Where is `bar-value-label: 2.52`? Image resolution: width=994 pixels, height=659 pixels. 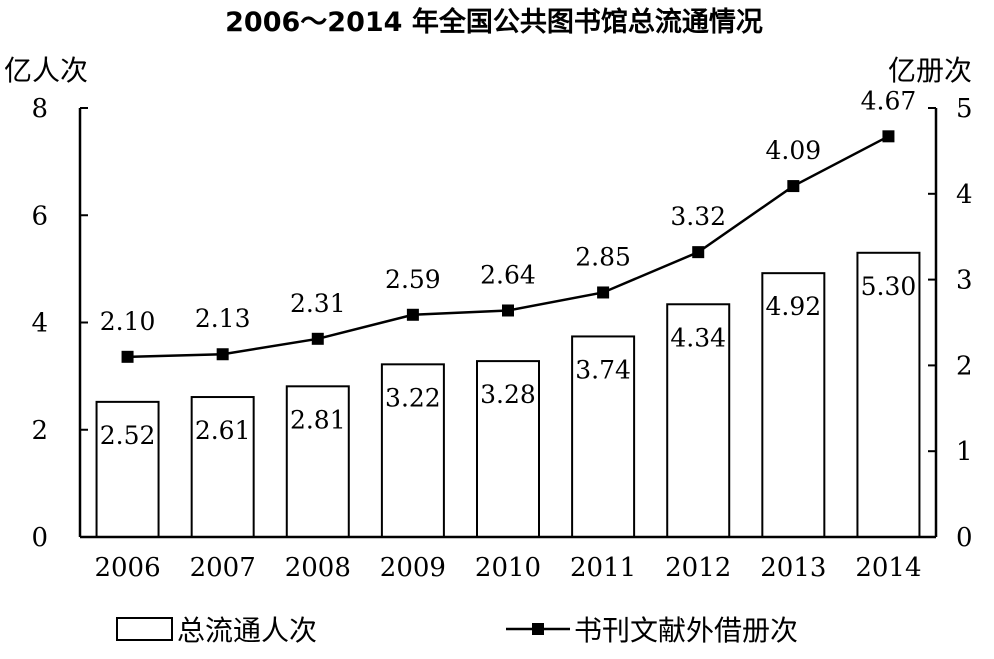 bar-value-label: 2.52 is located at coordinates (128, 435).